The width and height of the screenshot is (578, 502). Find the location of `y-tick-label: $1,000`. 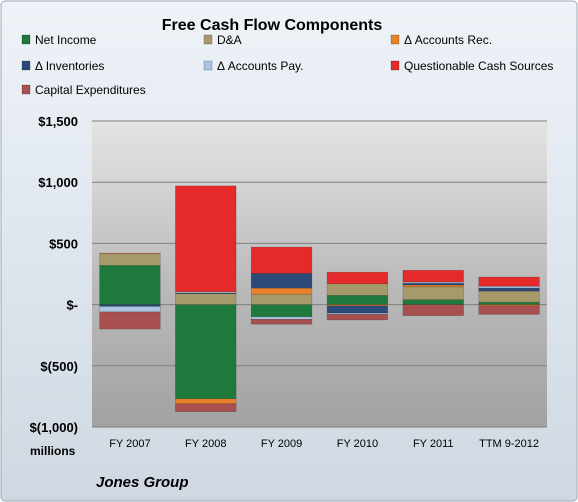

y-tick-label: $1,000 is located at coordinates (58, 182).